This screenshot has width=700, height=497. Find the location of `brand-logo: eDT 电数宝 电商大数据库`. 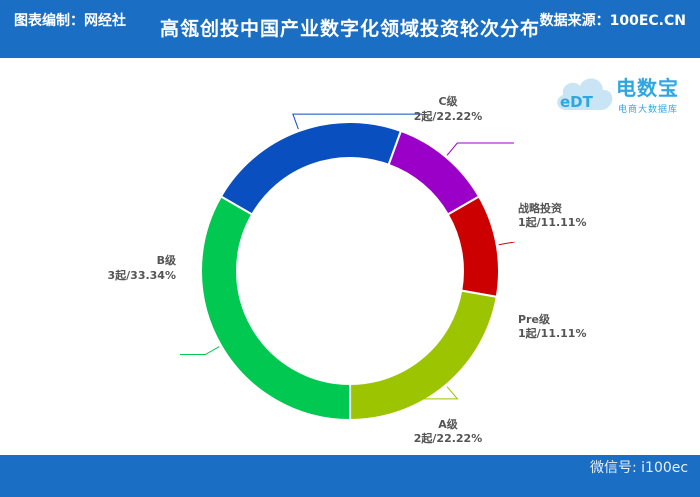

brand-logo: eDT 电数宝 电商大数据库 is located at coordinates (622, 95).